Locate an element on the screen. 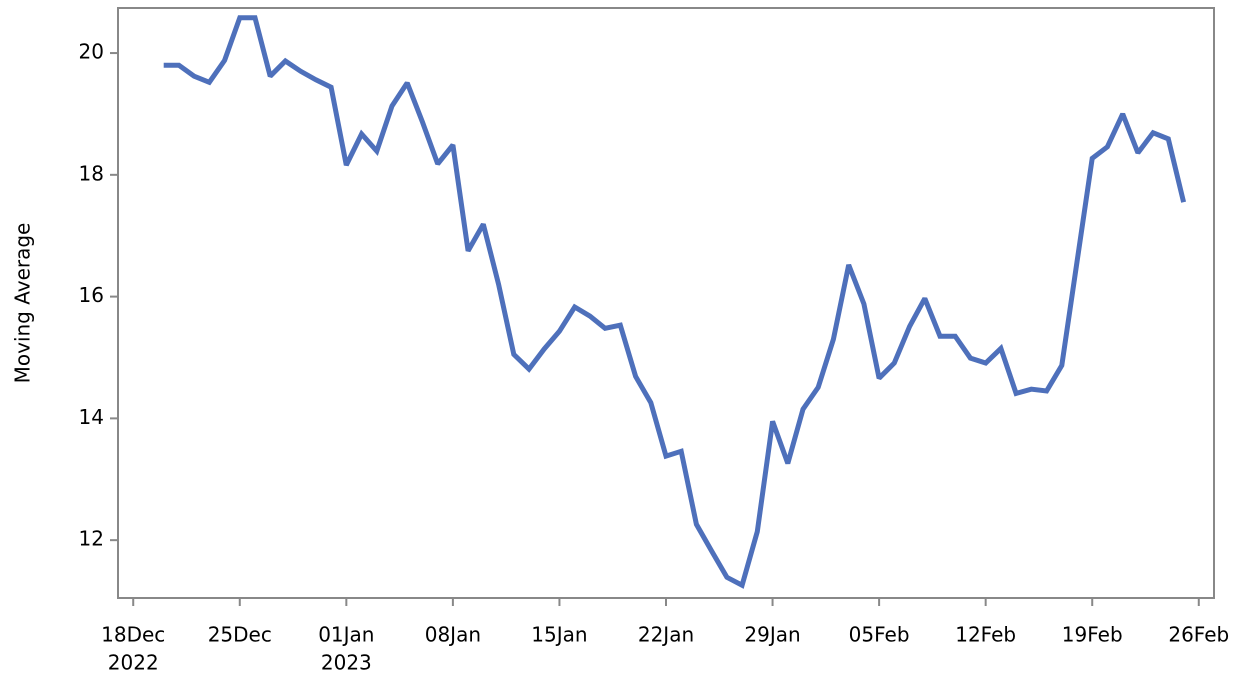 The image size is (1249, 681). x-tick-label: 15Jan is located at coordinates (559, 635).